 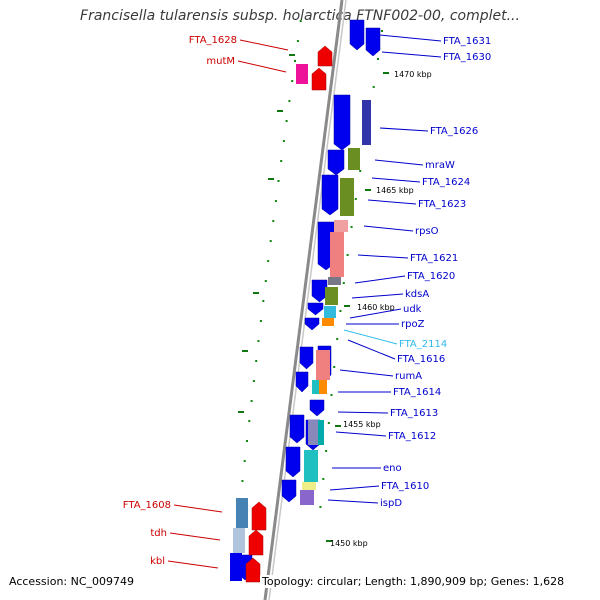 What do you see at coordinates (440, 165) in the screenshot?
I see `gene-label: mraW` at bounding box center [440, 165].